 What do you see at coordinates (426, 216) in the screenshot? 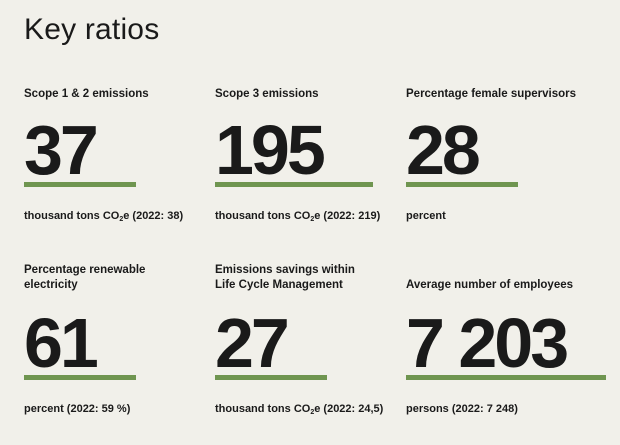
I see `ratio-note: percent` at bounding box center [426, 216].